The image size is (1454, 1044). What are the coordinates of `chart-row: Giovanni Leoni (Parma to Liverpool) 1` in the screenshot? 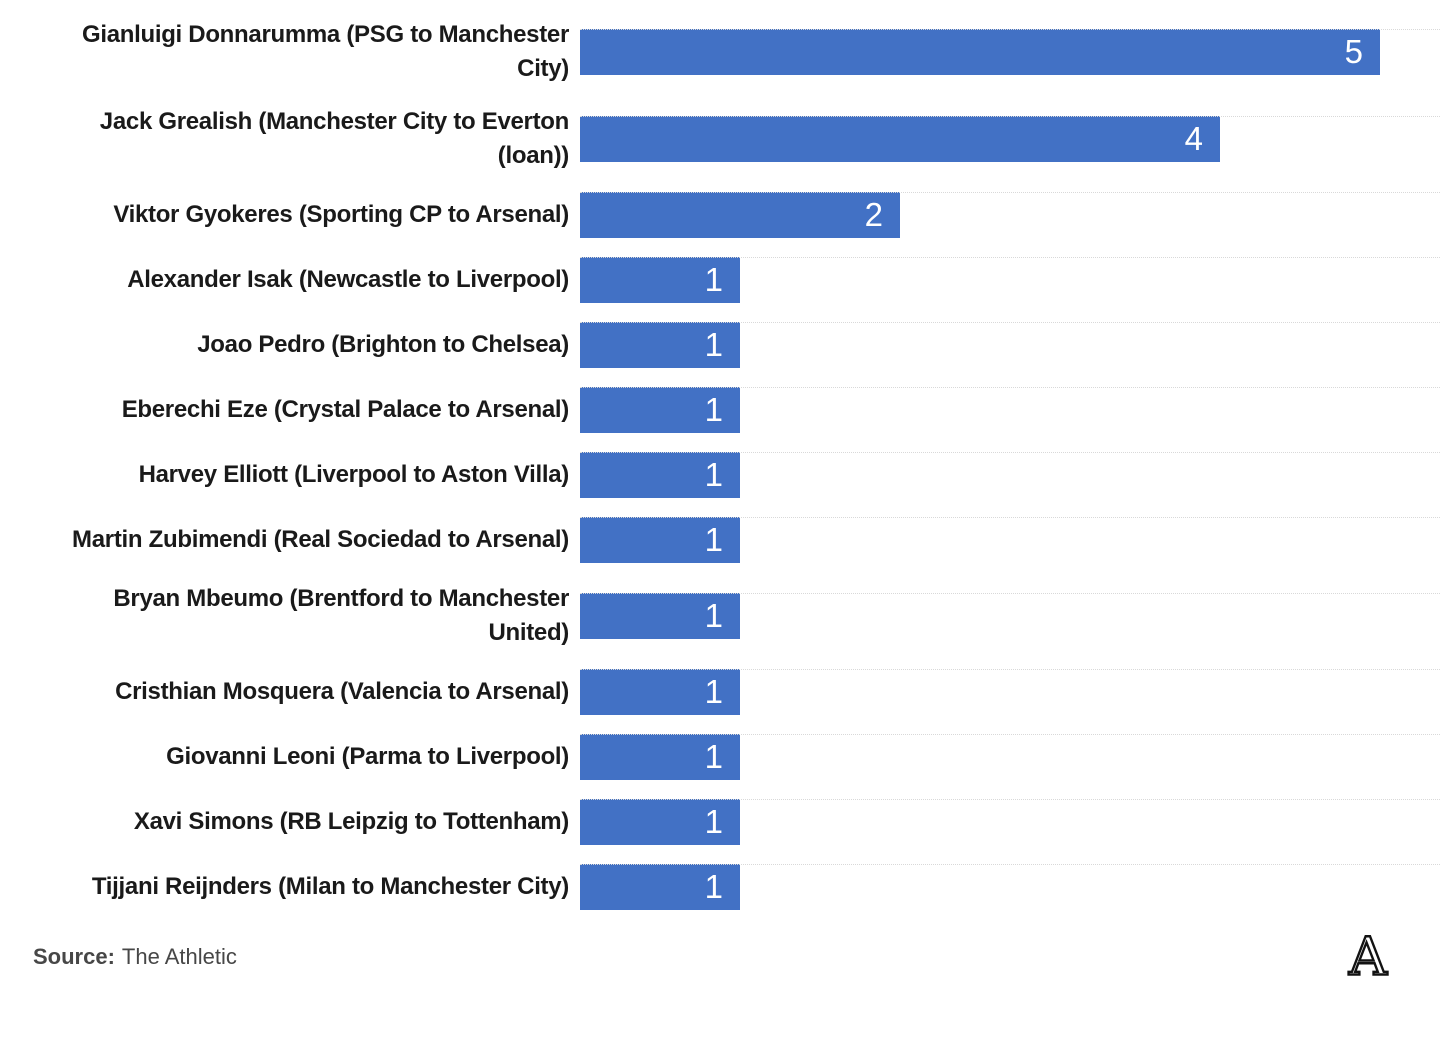 It's located at (743, 757).